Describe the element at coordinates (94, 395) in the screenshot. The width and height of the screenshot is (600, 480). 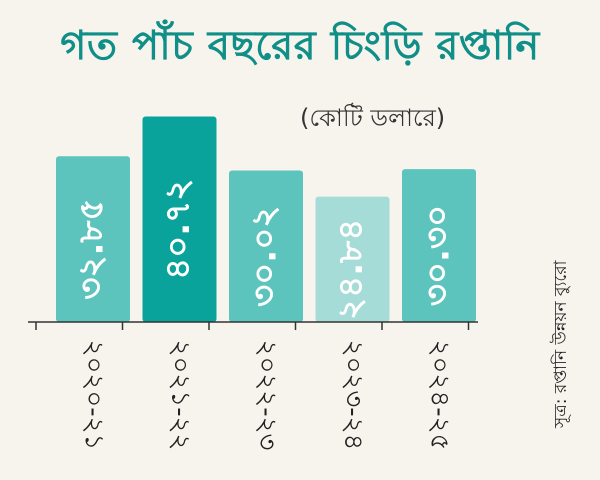
I see `x-tick-label: ২০২০-২১` at that location.